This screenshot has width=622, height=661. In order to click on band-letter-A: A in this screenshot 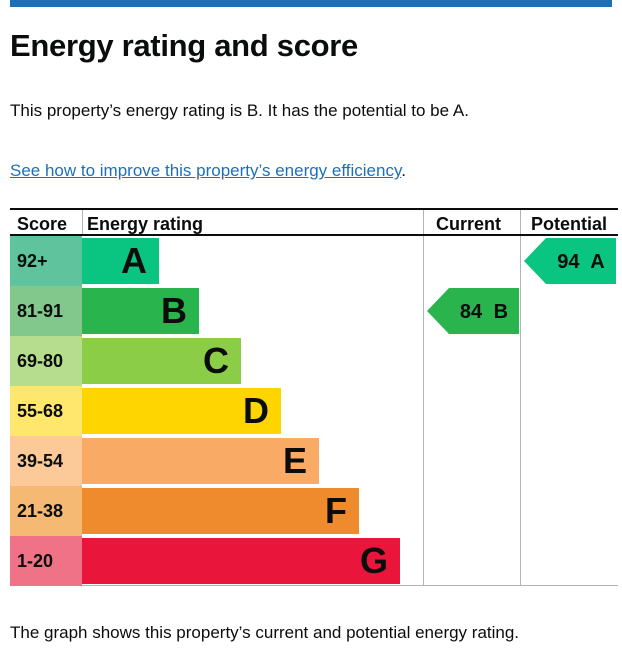, I will do `click(134, 261)`.